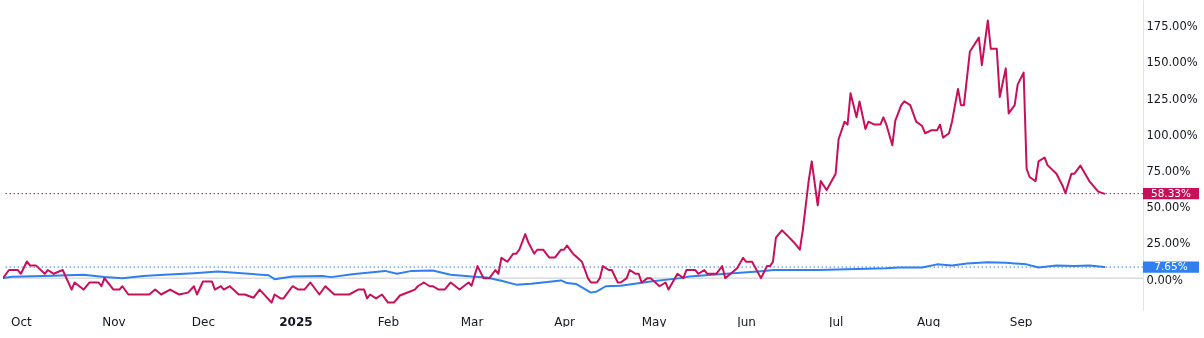 The height and width of the screenshot is (338, 1204). Describe the element at coordinates (1168, 207) in the screenshot. I see `y-tick-label: 50.00%` at that location.